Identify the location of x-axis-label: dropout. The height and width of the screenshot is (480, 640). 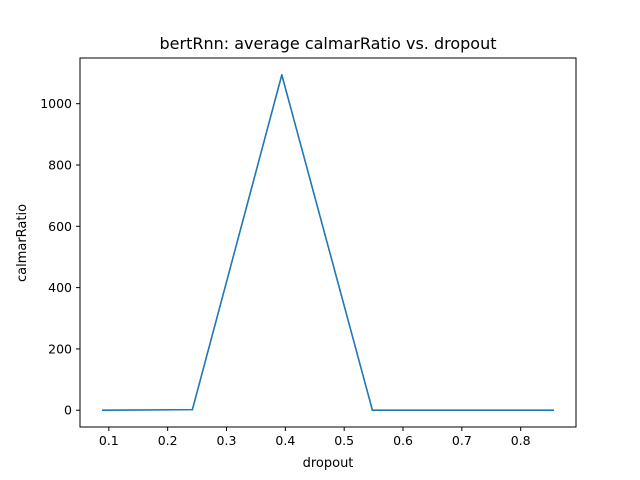
(328, 463).